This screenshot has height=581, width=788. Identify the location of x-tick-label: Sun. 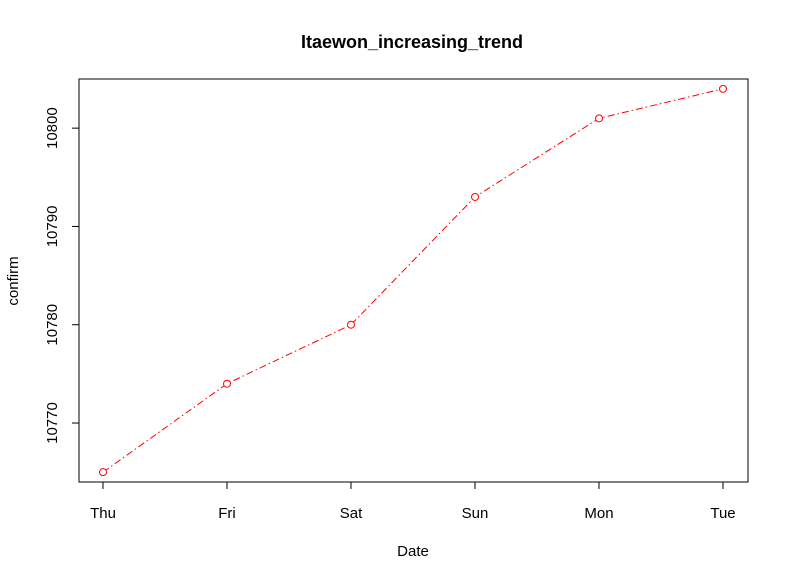
(475, 513).